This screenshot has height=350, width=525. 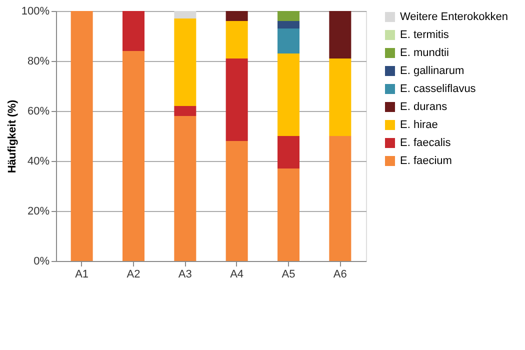 I want to click on legend-label: E. termitis, so click(x=425, y=35).